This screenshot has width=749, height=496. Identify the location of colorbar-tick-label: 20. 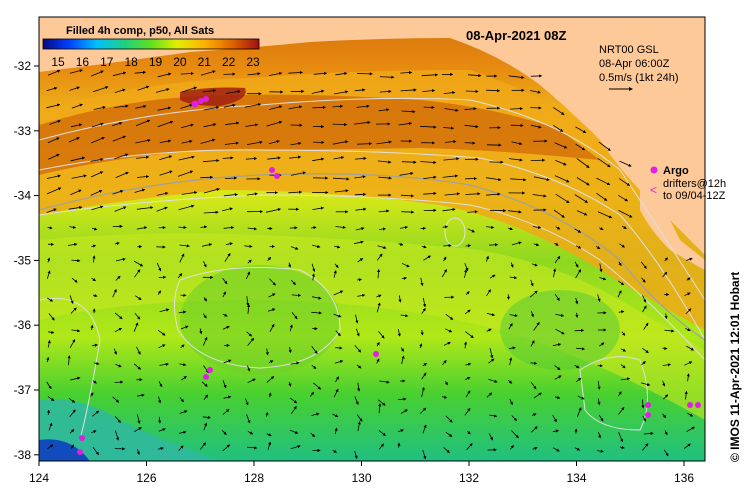
(180, 62).